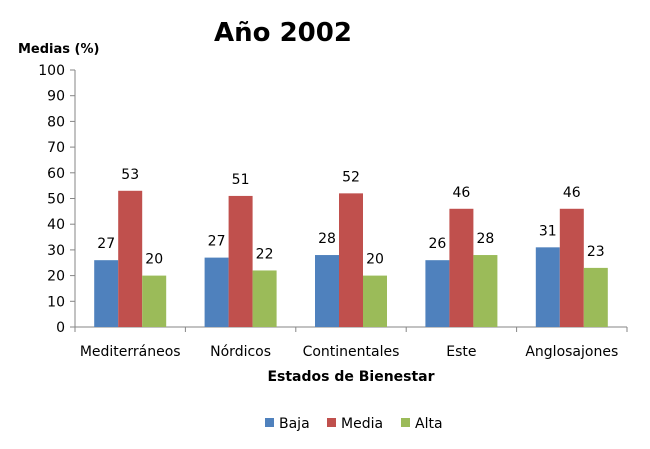 The width and height of the screenshot is (650, 449). Describe the element at coordinates (437, 244) in the screenshot. I see `data-label: 26` at that location.